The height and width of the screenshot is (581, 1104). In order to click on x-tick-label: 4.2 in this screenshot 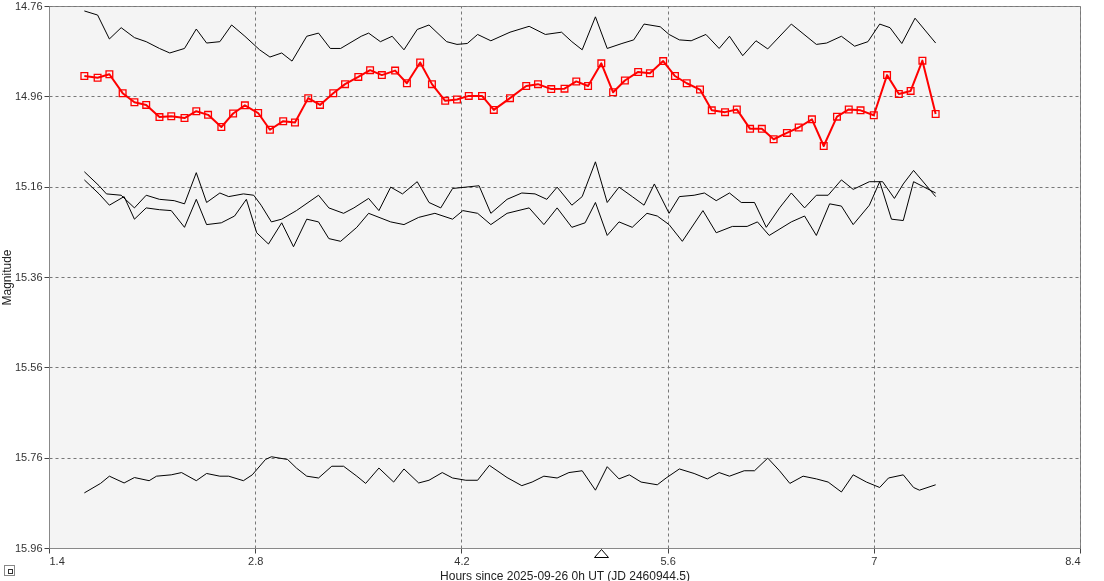, I will do `click(462, 560)`.